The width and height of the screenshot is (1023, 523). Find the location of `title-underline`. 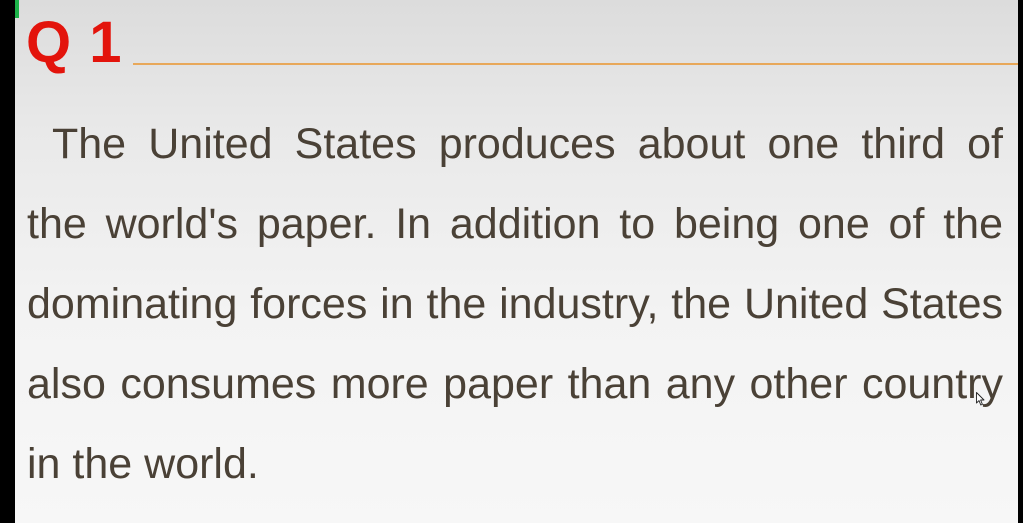

title-underline is located at coordinates (575, 64).